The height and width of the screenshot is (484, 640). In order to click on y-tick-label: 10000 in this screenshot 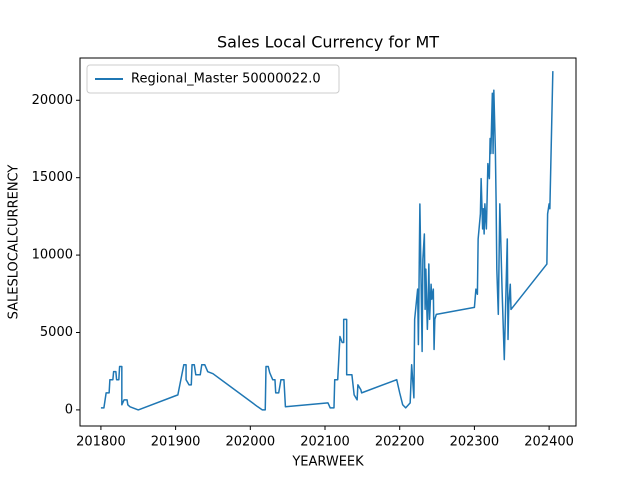, I will do `click(52, 255)`.